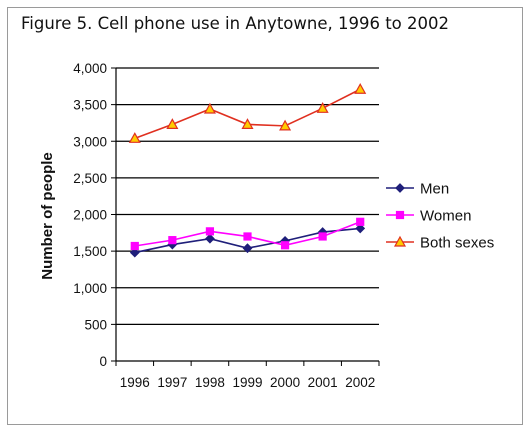 The image size is (532, 436). What do you see at coordinates (285, 382) in the screenshot?
I see `x-tick-label: 2000` at bounding box center [285, 382].